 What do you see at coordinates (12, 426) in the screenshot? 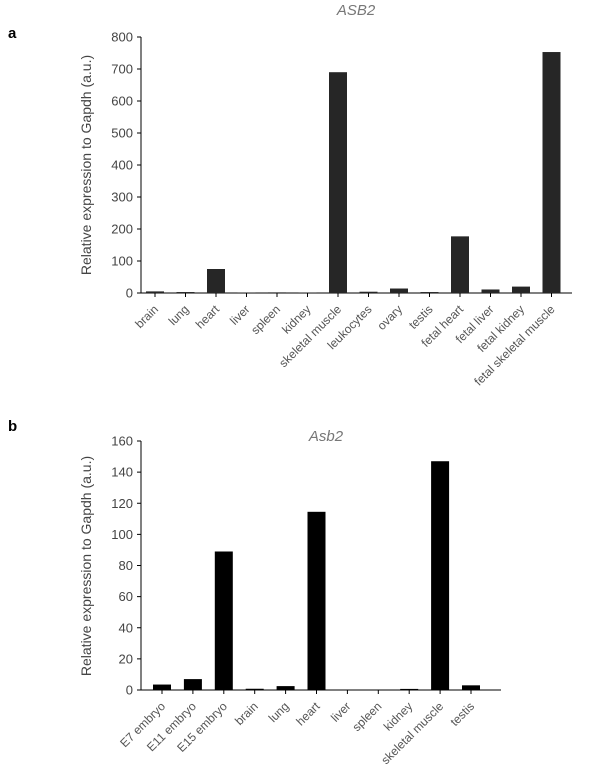
I see `panel-b-letter: b` at bounding box center [12, 426].